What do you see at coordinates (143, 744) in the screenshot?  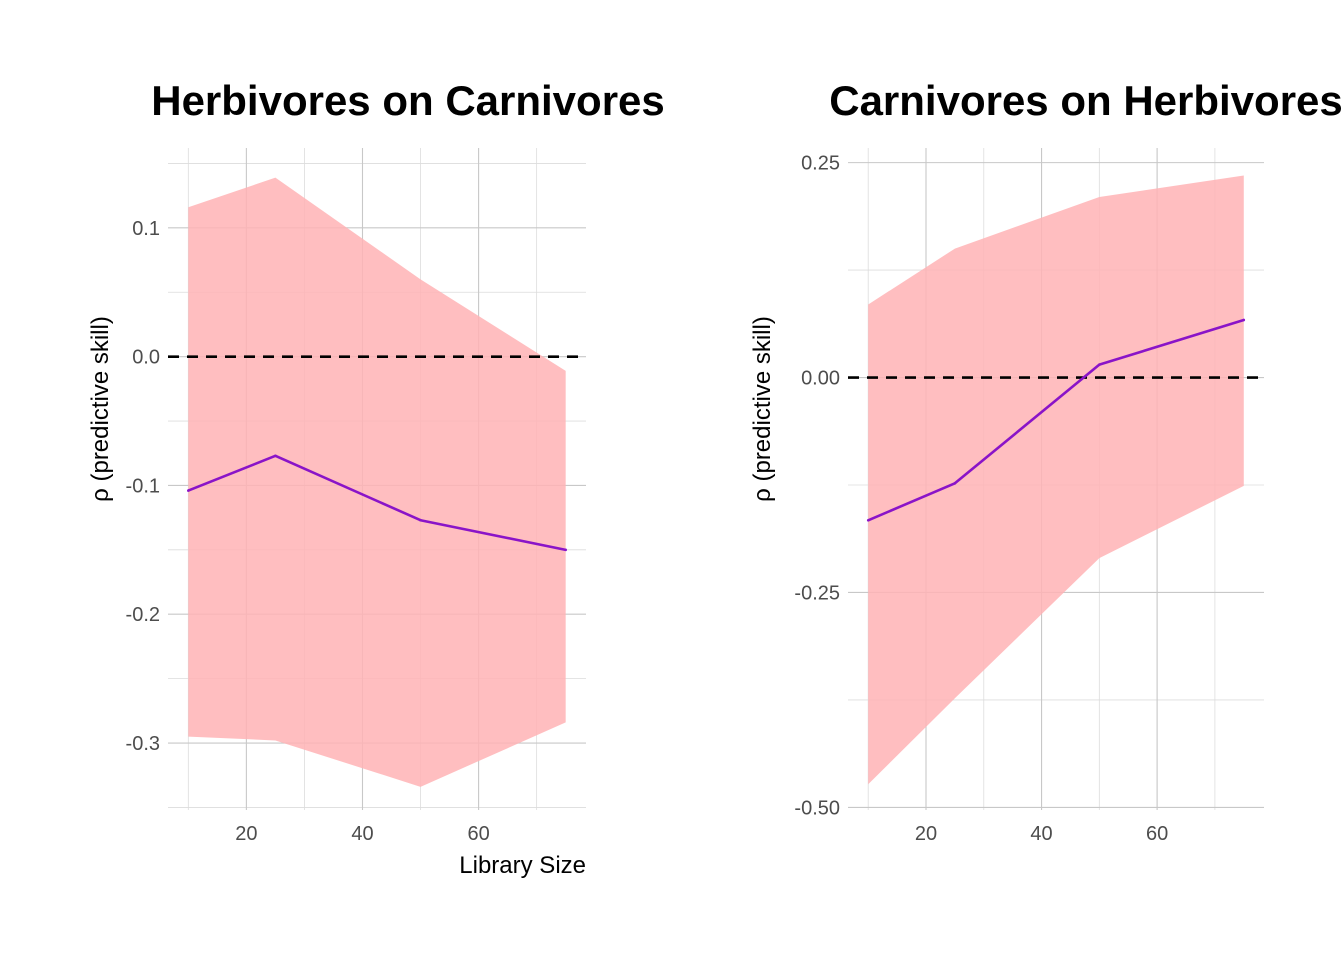 I see `chart1-y-tick-label: -0.3` at bounding box center [143, 744].